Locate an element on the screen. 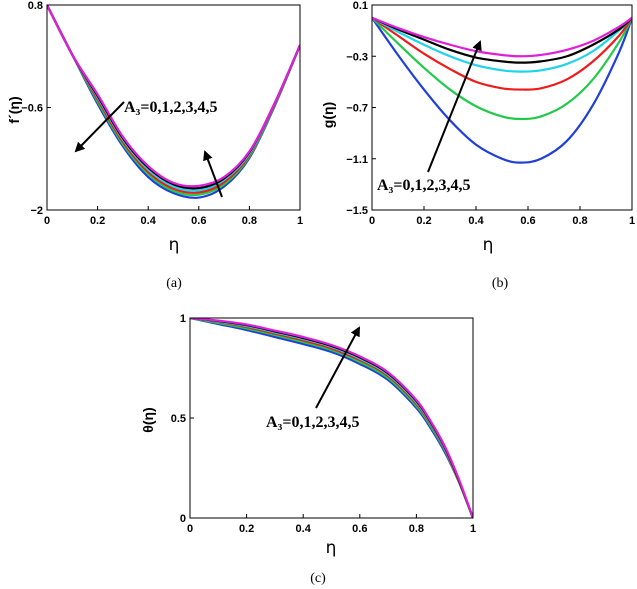 The height and width of the screenshot is (589, 637). panel-c-xtick-label: 0.8 is located at coordinates (416, 529).